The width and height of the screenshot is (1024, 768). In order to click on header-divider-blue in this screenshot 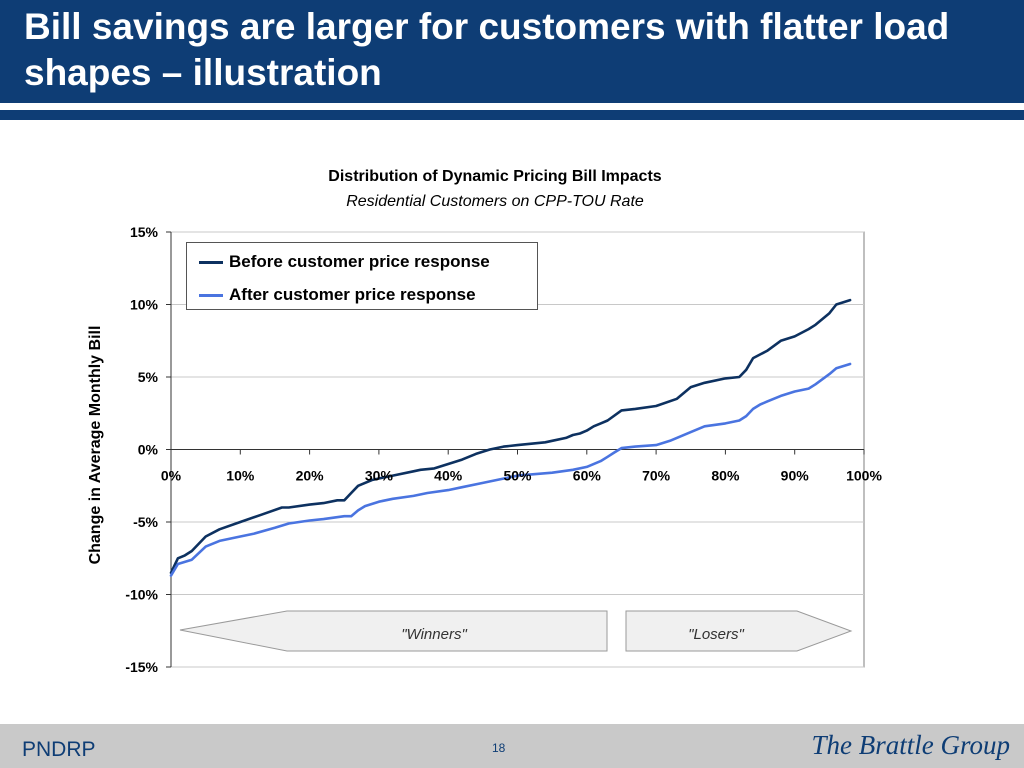, I will do `click(512, 115)`.